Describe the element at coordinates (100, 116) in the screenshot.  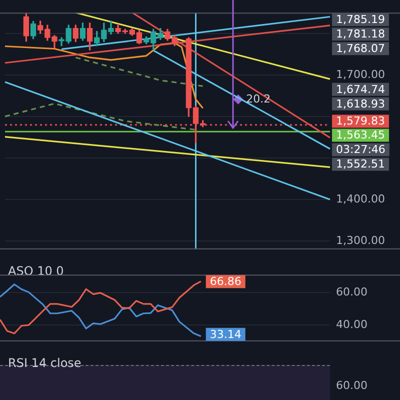
I see `line-series` at that location.